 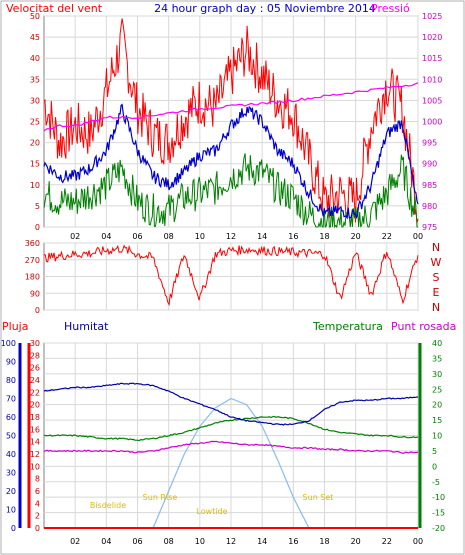 I want to click on humidity-tick-label: 30, so click(x=11, y=473).